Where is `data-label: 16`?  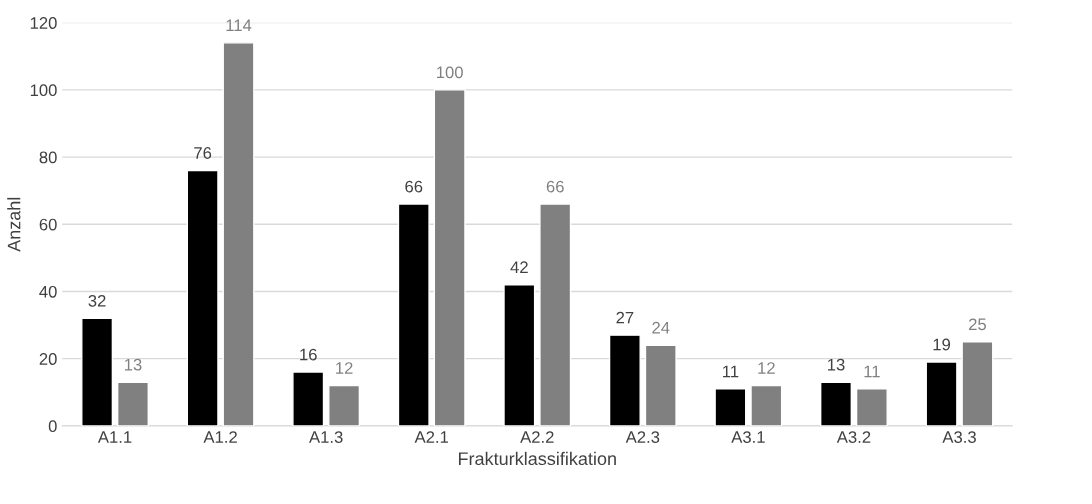
data-label: 16 is located at coordinates (308, 354).